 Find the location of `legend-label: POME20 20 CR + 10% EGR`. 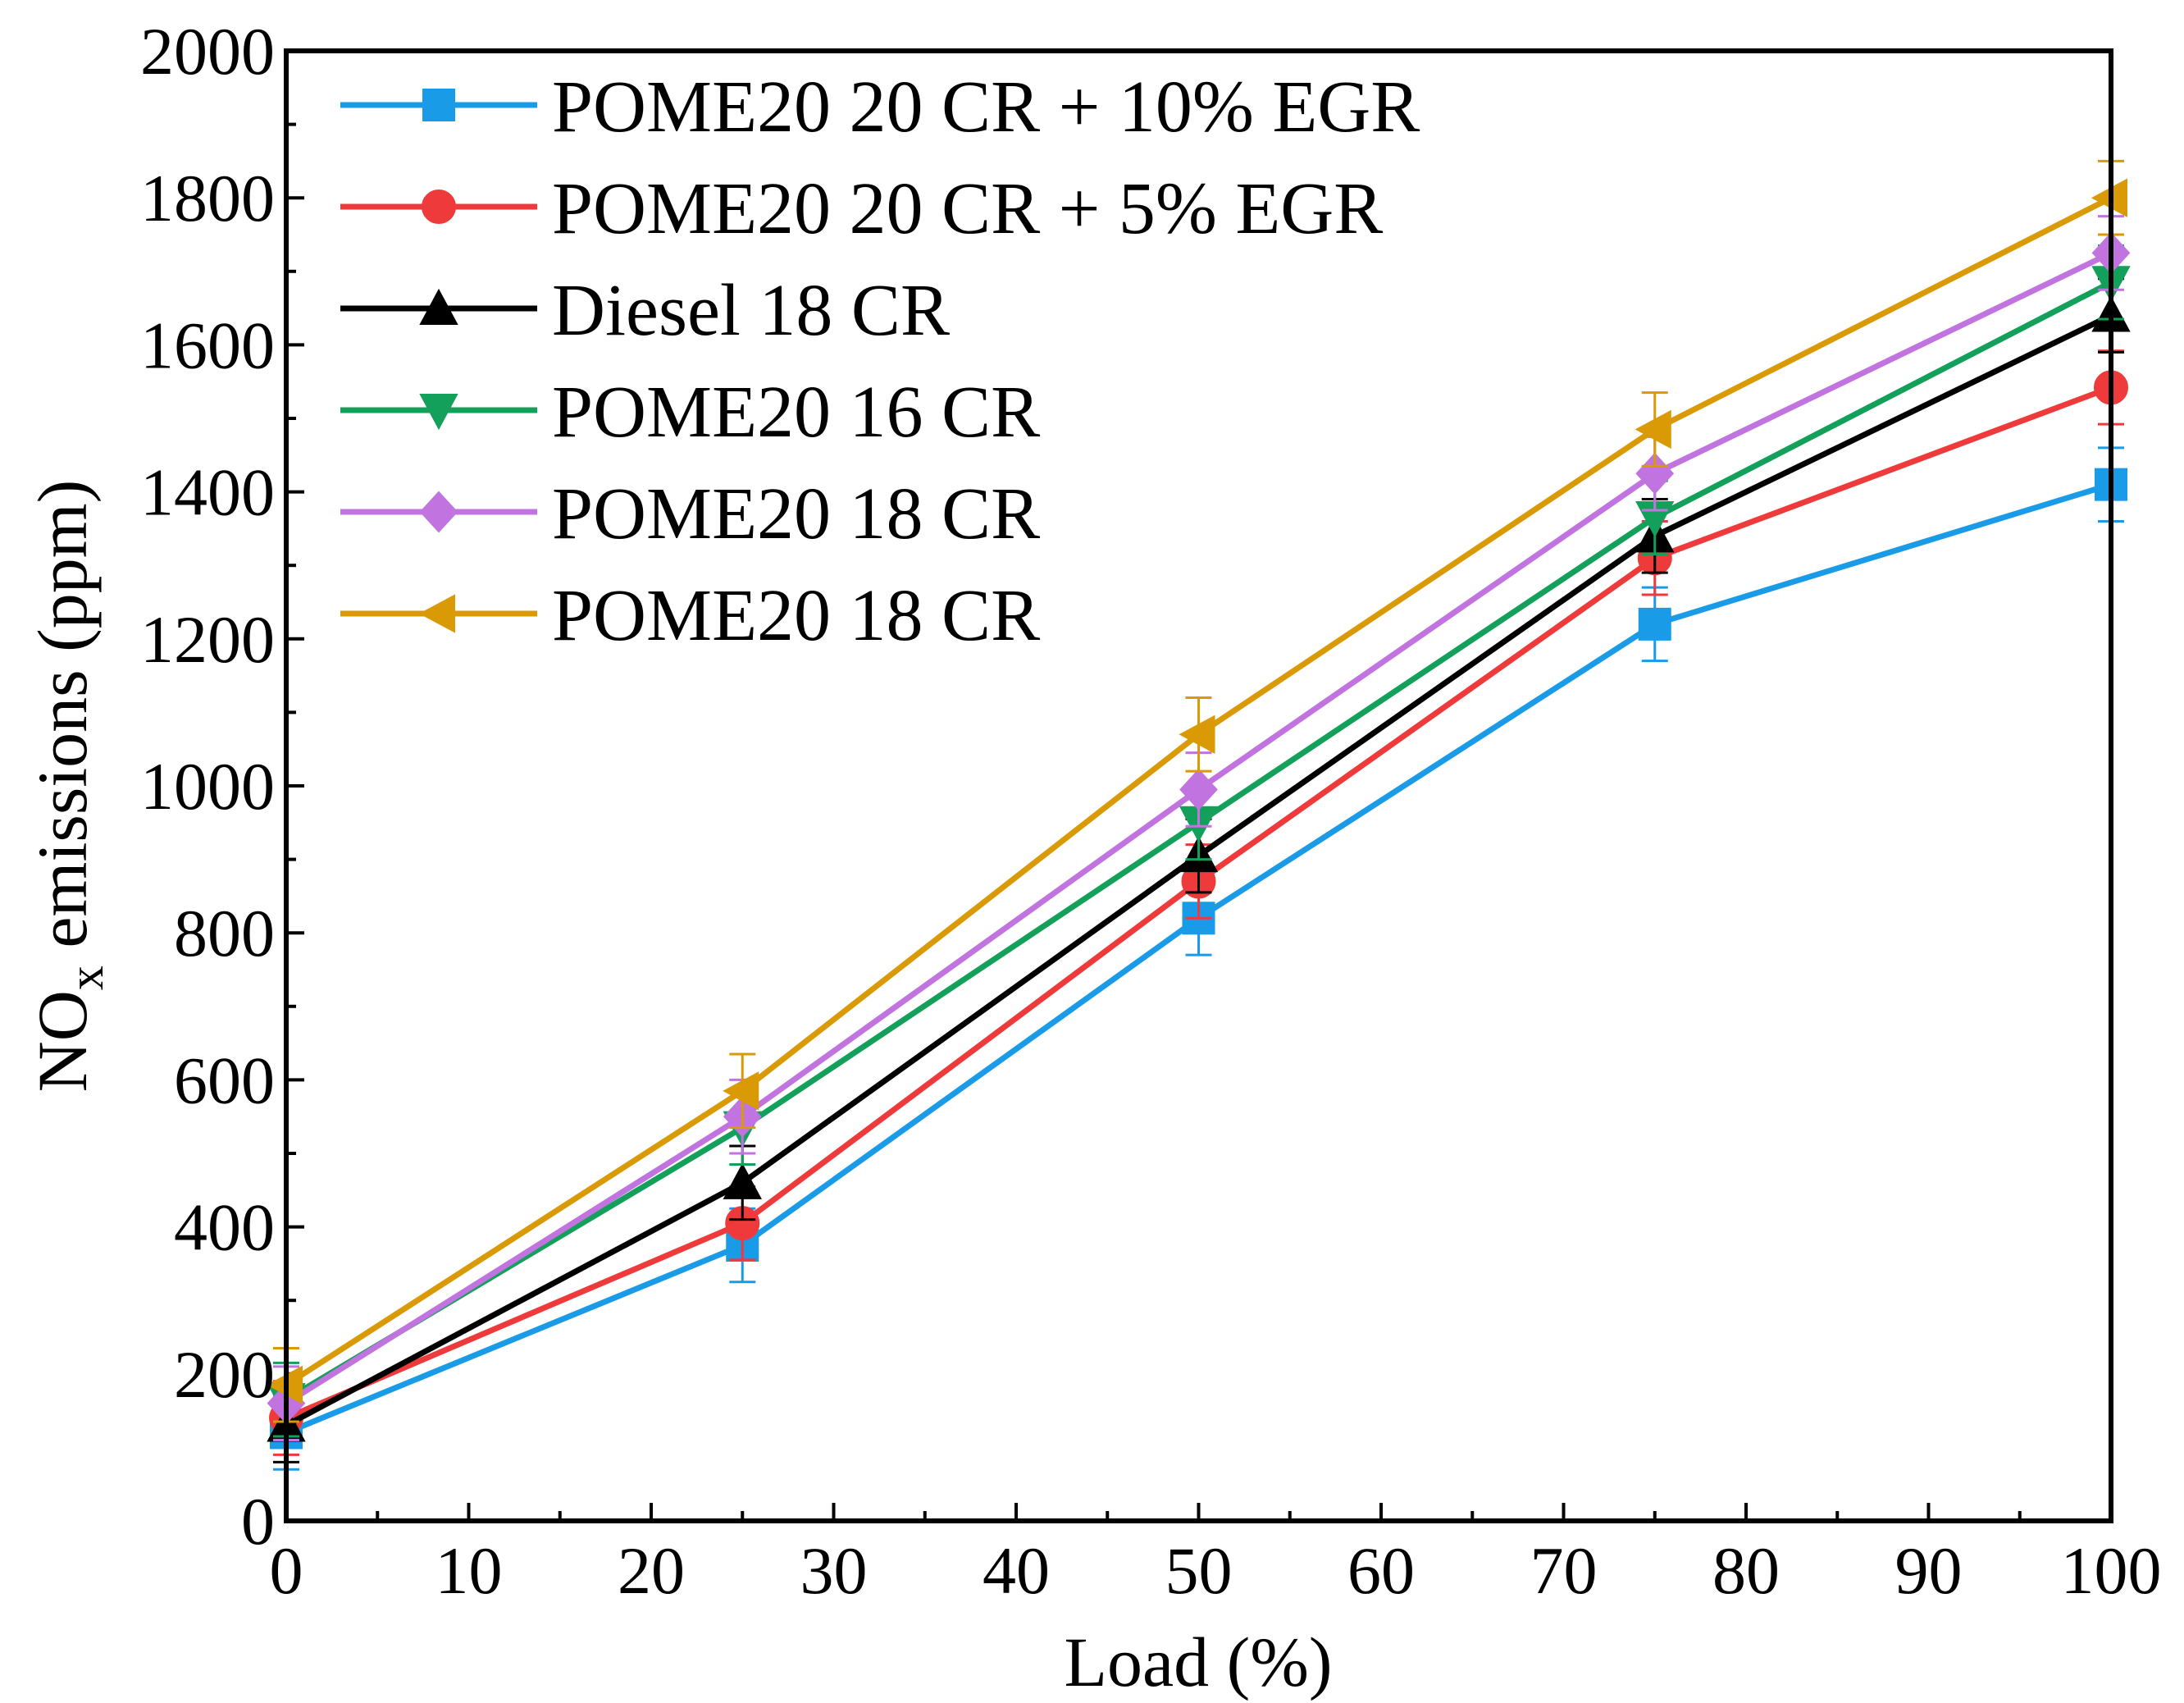

legend-label: POME20 20 CR + 10% EGR is located at coordinates (986, 107).